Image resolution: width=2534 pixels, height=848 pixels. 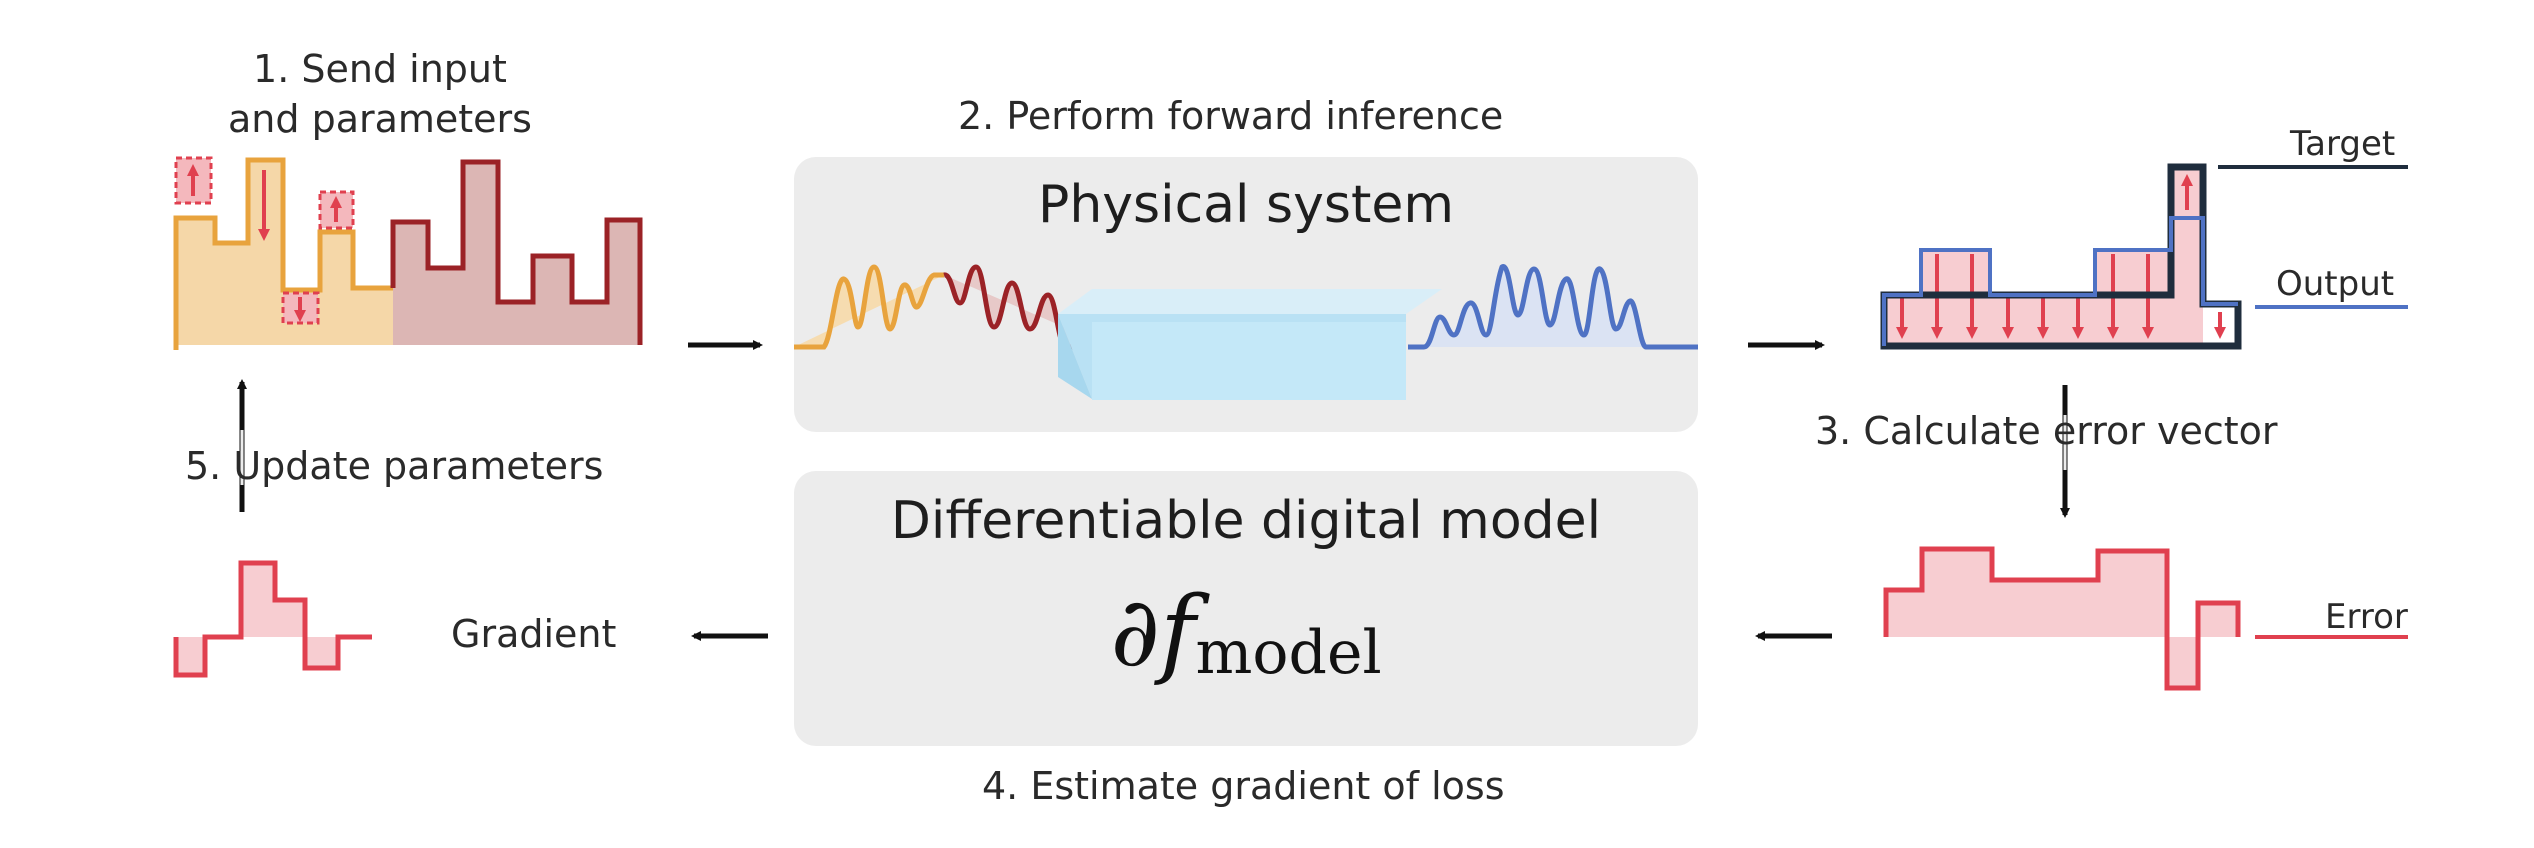 I want to click on gradient-histogram, so click(x=272, y=619).